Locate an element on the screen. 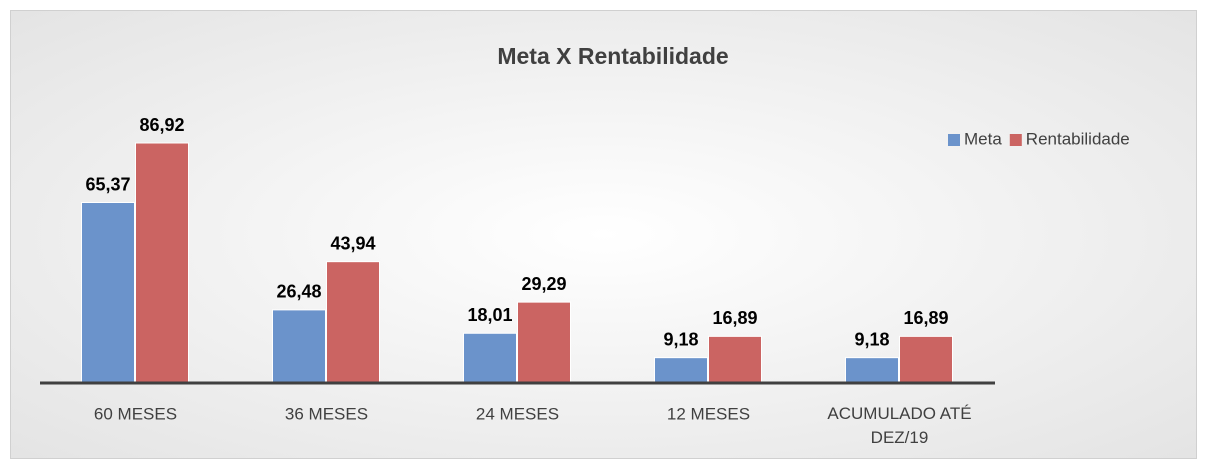 This screenshot has height=469, width=1207. data-label: 29,29 is located at coordinates (543, 284).